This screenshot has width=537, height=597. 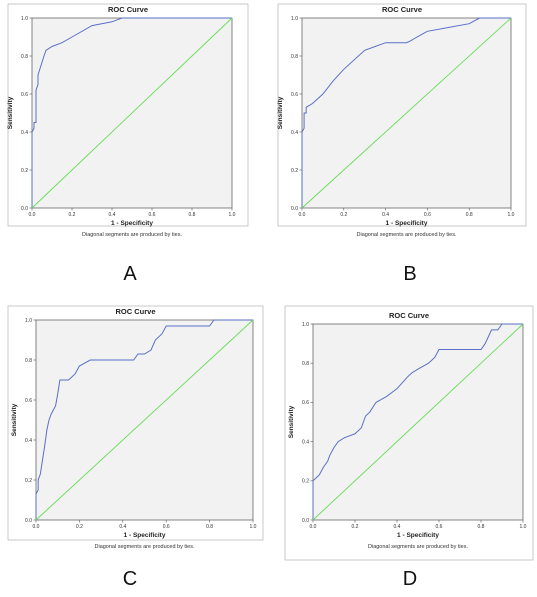 What do you see at coordinates (410, 579) in the screenshot?
I see `panel-letter: D` at bounding box center [410, 579].